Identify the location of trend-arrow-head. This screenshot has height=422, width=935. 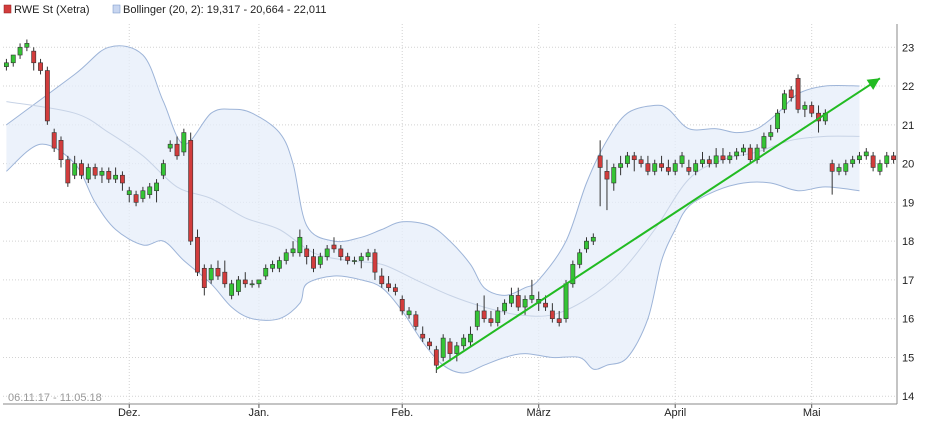
(873, 84).